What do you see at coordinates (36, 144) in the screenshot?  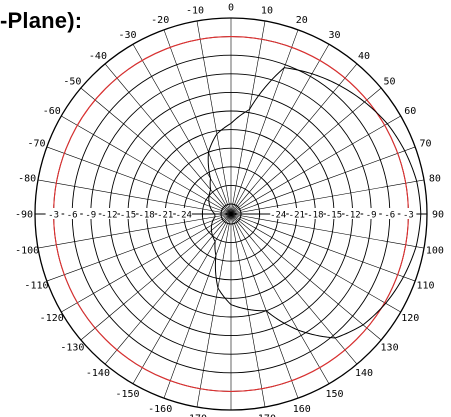 I see `angle-label: -70` at bounding box center [36, 144].